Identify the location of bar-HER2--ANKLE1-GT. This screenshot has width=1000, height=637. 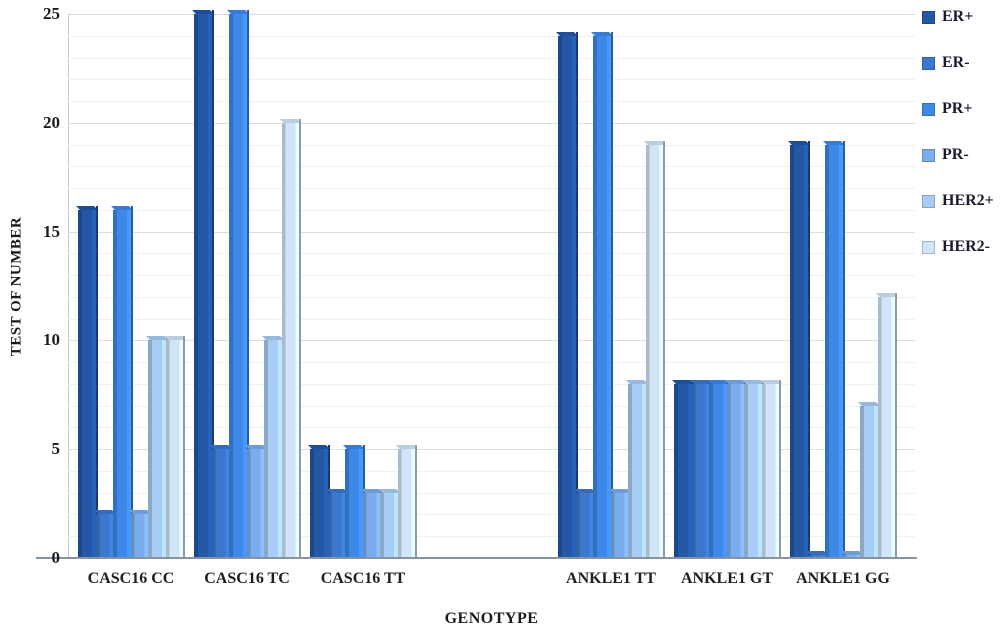
(770, 468).